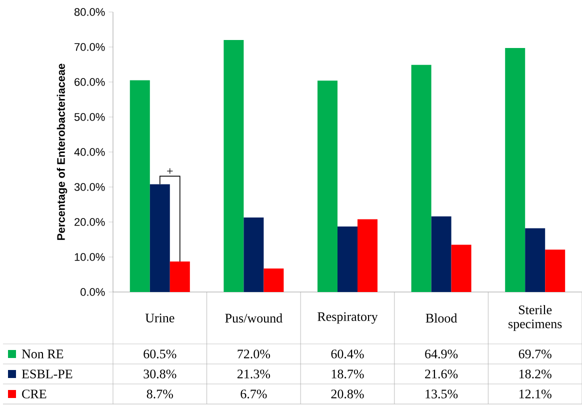 Image resolution: width=582 pixels, height=405 pixels. I want to click on legend-label: Non RE, so click(43, 354).